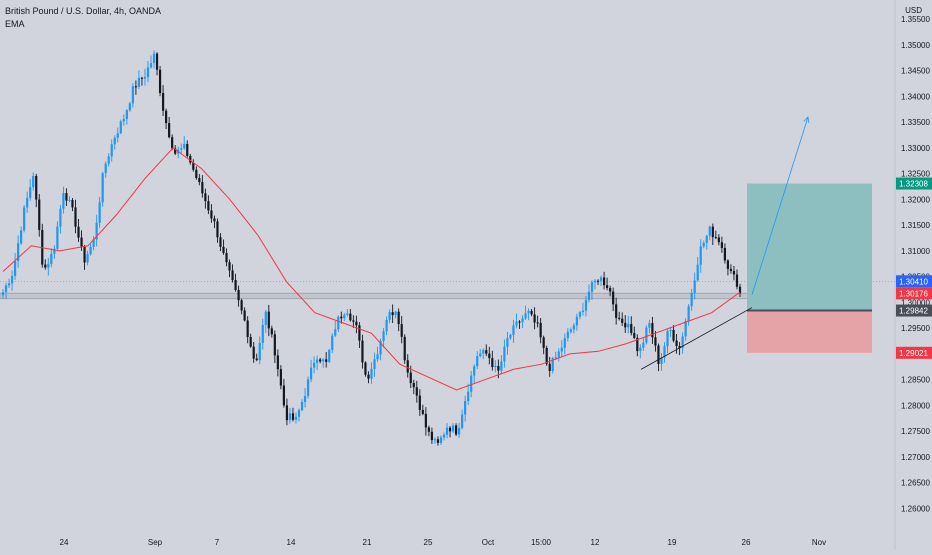 The width and height of the screenshot is (932, 555). Describe the element at coordinates (913, 10) in the screenshot. I see `currency-label: USD` at that location.